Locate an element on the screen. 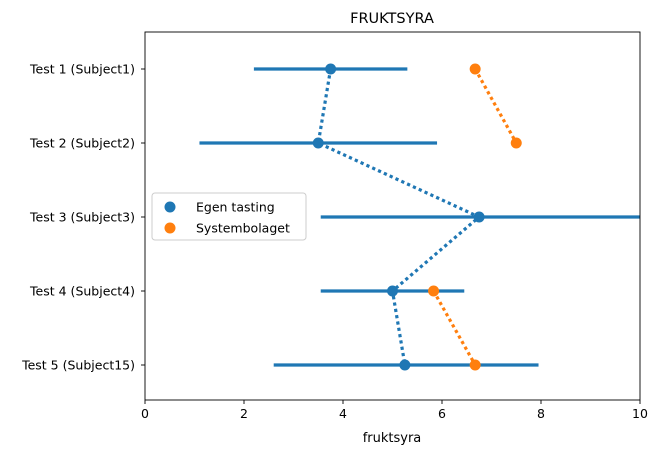 The height and width of the screenshot is (455, 659). y-tick-label-2: Test 3 (Subject3) is located at coordinates (82, 217).